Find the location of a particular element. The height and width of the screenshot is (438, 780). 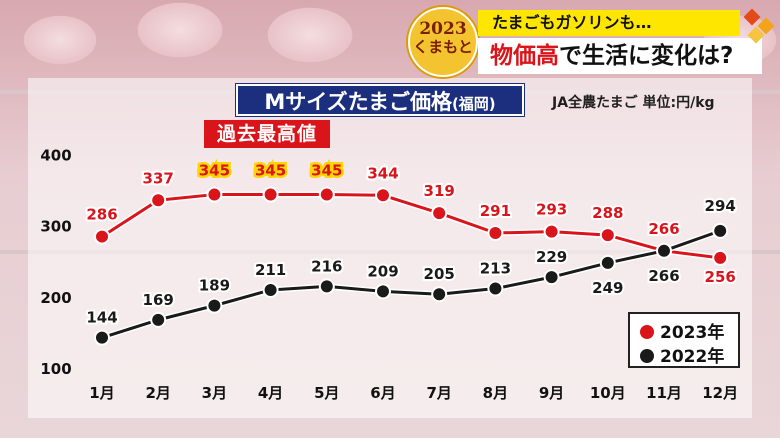

data-label: 288 is located at coordinates (607, 213).